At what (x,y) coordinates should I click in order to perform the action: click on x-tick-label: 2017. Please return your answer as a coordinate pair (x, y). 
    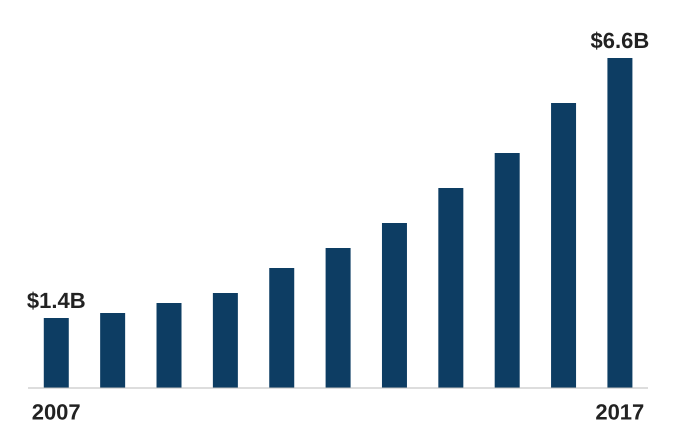
    Looking at the image, I should click on (619, 412).